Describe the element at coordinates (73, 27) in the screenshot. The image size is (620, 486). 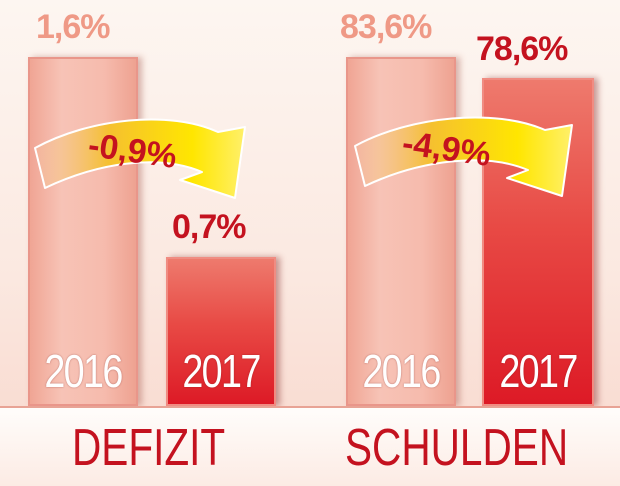
I see `defizit-2016-value: 1,6%` at that location.